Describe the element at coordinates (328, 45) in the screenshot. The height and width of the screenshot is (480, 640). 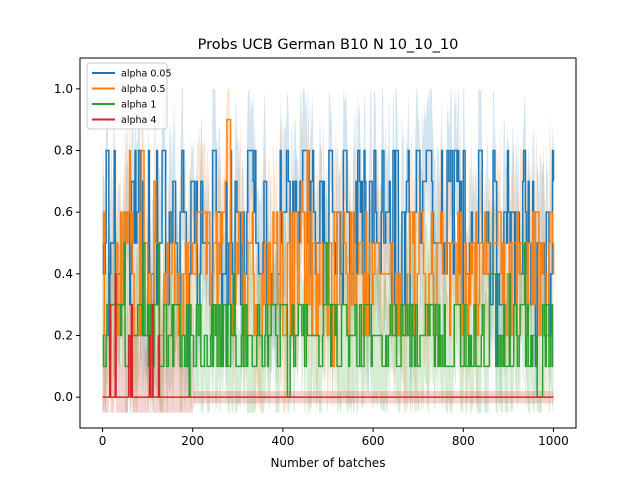
I see `chart-title: Probs UCB German B10 N 10_10_10` at that location.